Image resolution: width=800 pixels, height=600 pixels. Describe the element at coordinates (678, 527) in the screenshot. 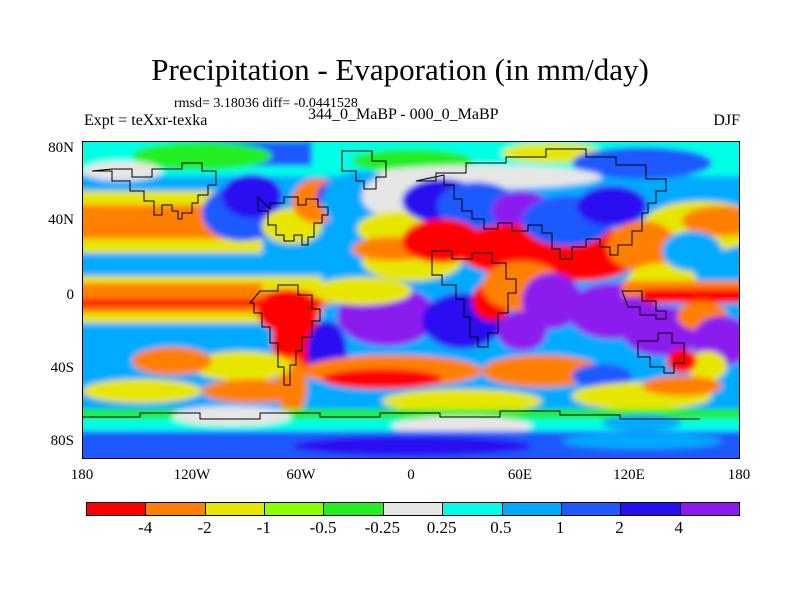

I see `colorbar-label: 4` at that location.